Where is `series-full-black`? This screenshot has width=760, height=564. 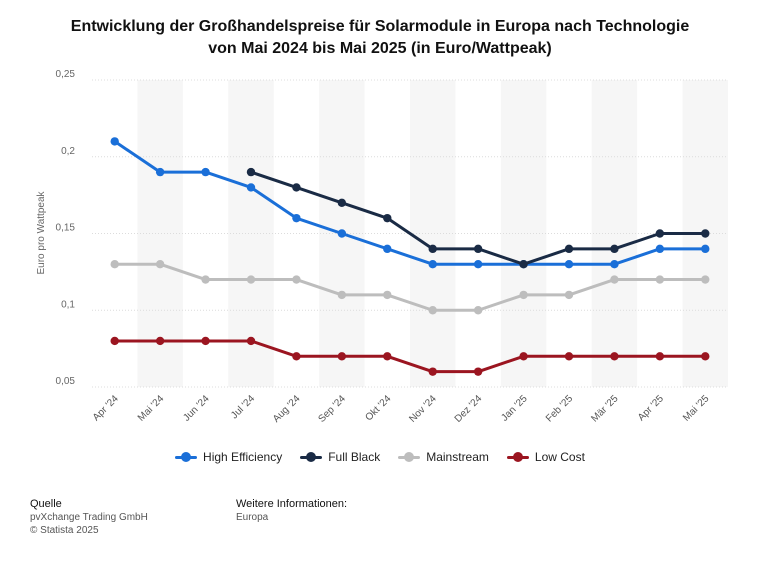 series-full-black is located at coordinates (478, 218).